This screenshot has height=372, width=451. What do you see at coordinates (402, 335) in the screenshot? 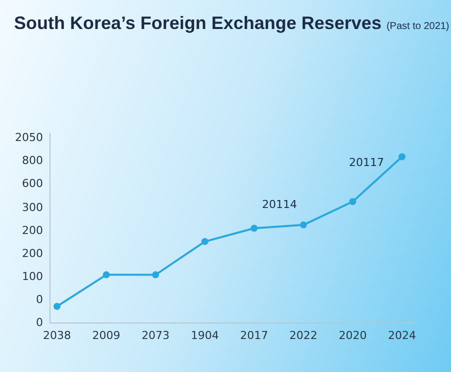
I see `x-tick-label: 2024` at bounding box center [402, 335].